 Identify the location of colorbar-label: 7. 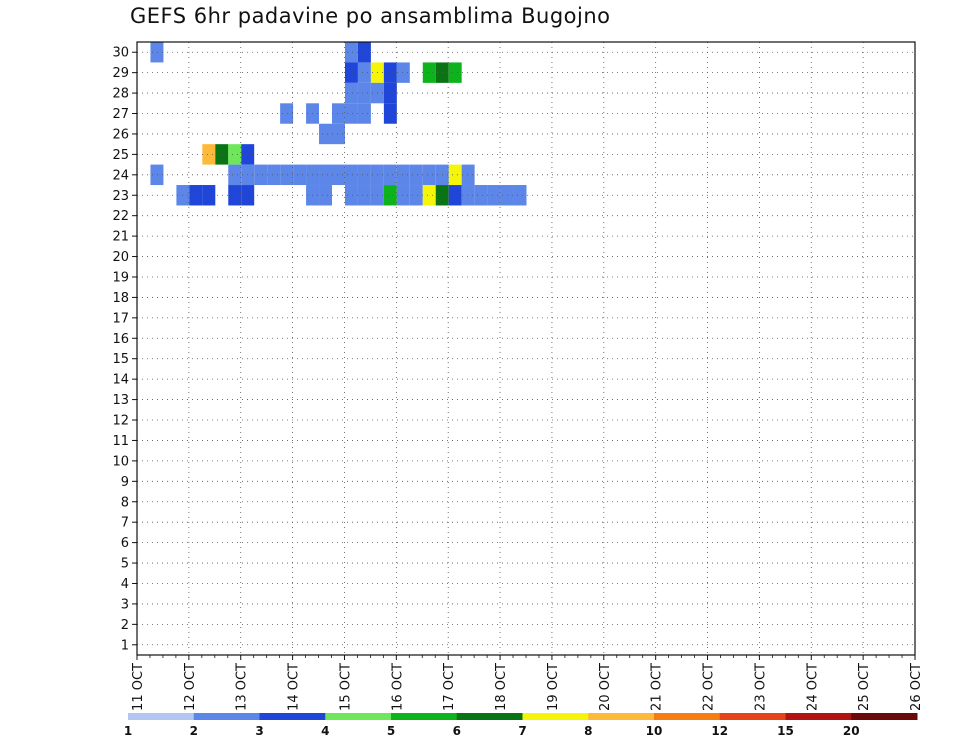
(522, 731).